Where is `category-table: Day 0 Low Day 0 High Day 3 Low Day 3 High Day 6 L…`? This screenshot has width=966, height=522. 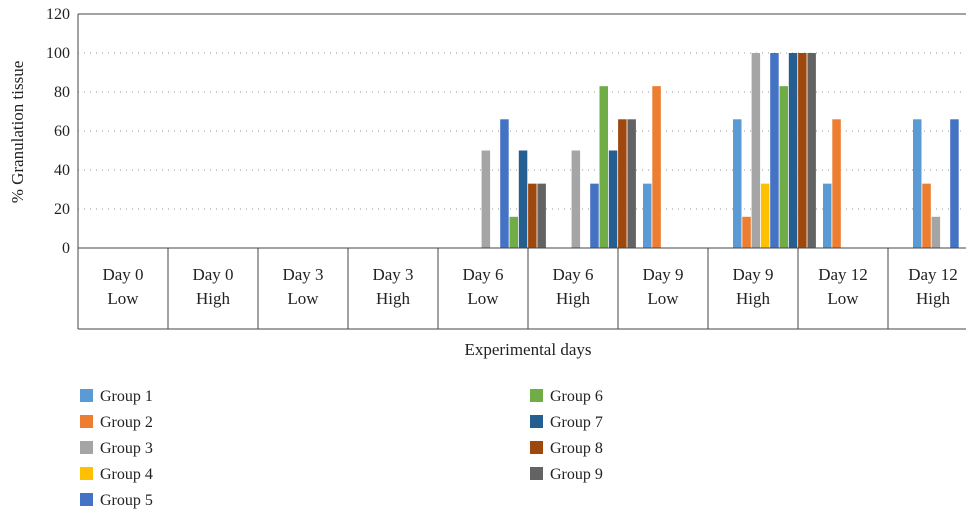 category-table: Day 0 Low Day 0 High Day 3 Low Day 3 High Day 6 L… is located at coordinates (530, 288).